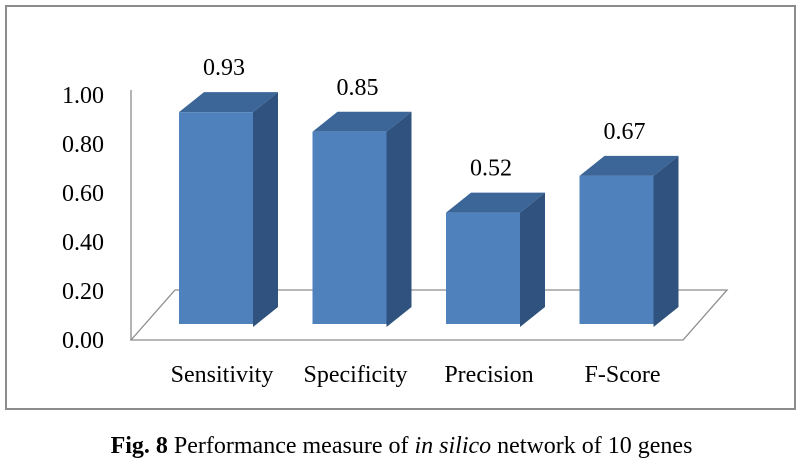 Image resolution: width=803 pixels, height=470 pixels. Describe the element at coordinates (83, 145) in the screenshot. I see `y-tick-label: 0.80` at that location.